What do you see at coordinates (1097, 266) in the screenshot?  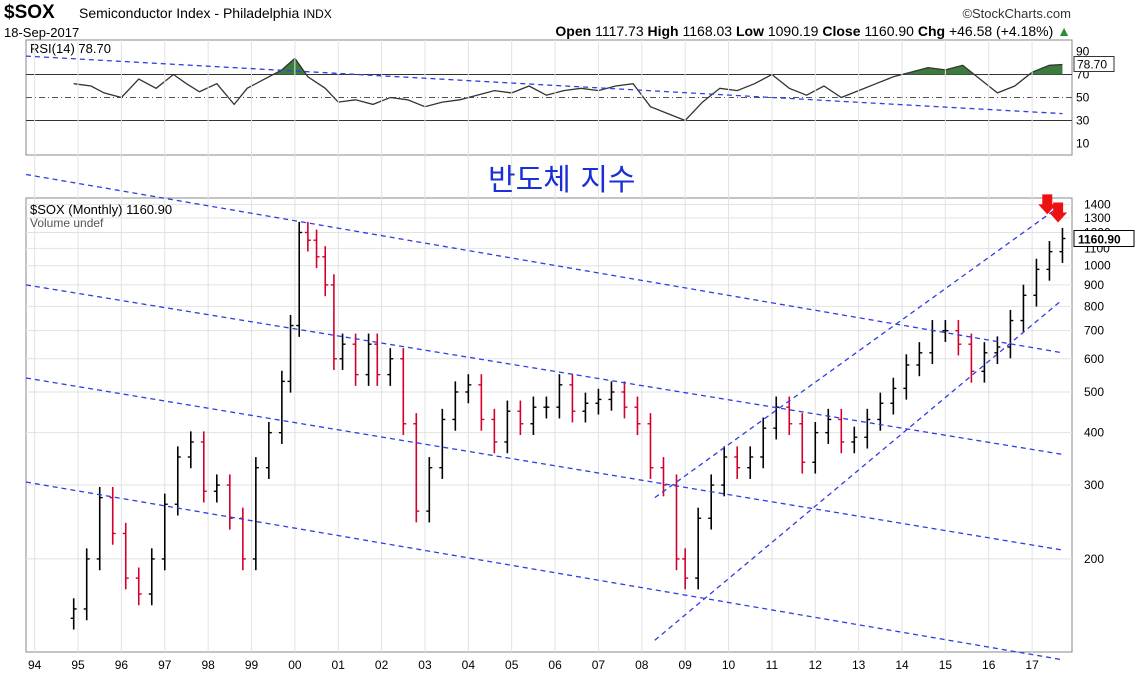 I see `y-tick-label: 1000` at bounding box center [1097, 266].